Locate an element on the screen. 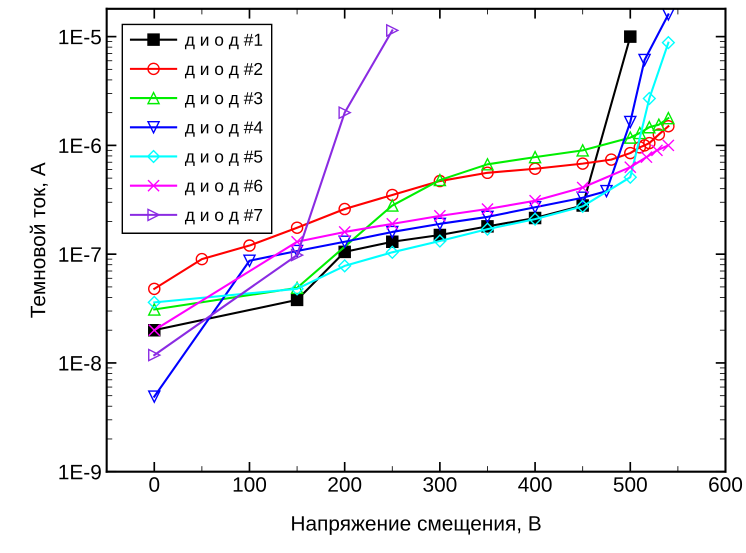 The image size is (746, 553). y-tick-label: 1E-6 is located at coordinates (80, 146).